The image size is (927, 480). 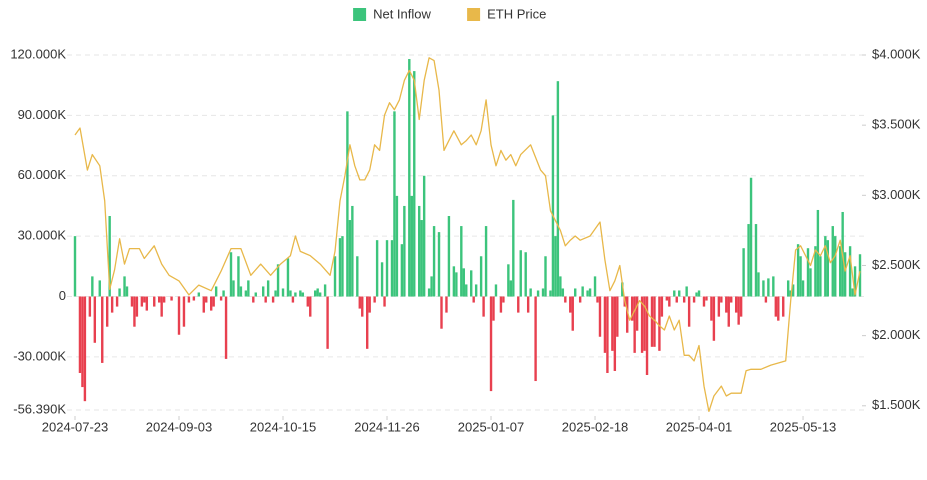 I want to click on y-tick-label: -30.000K, so click(x=39, y=355).